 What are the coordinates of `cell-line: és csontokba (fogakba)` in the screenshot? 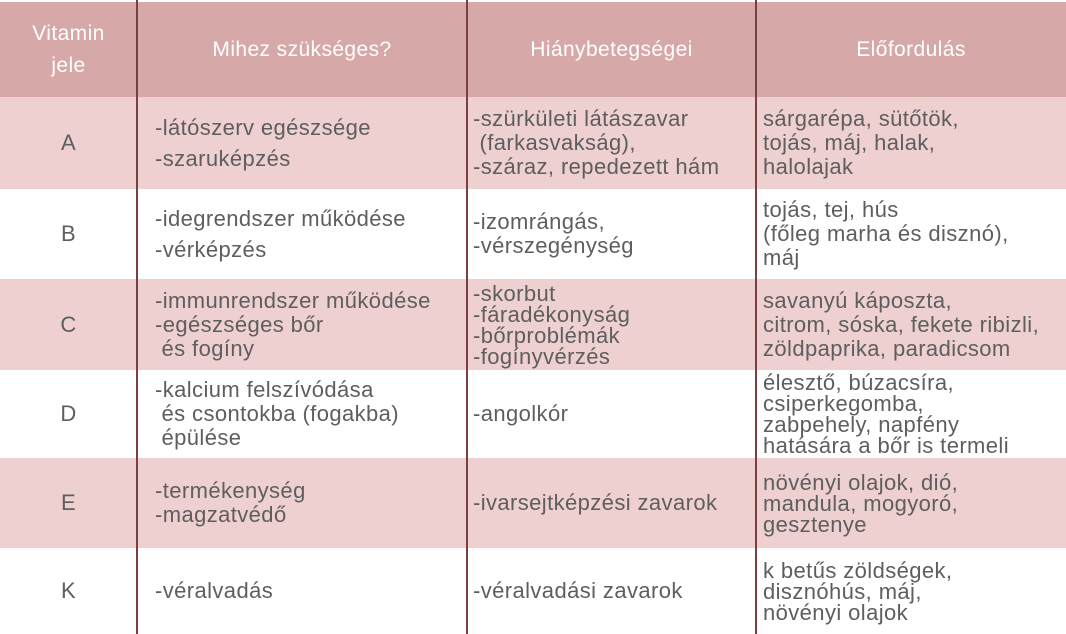 It's located at (277, 413).